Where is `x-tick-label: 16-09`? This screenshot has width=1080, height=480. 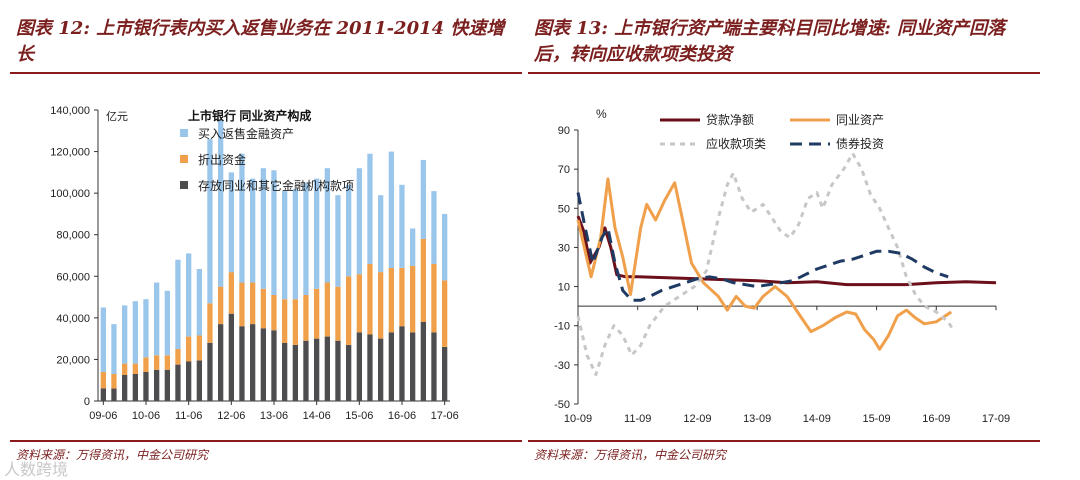 x-tick-label: 16-09 is located at coordinates (936, 419).